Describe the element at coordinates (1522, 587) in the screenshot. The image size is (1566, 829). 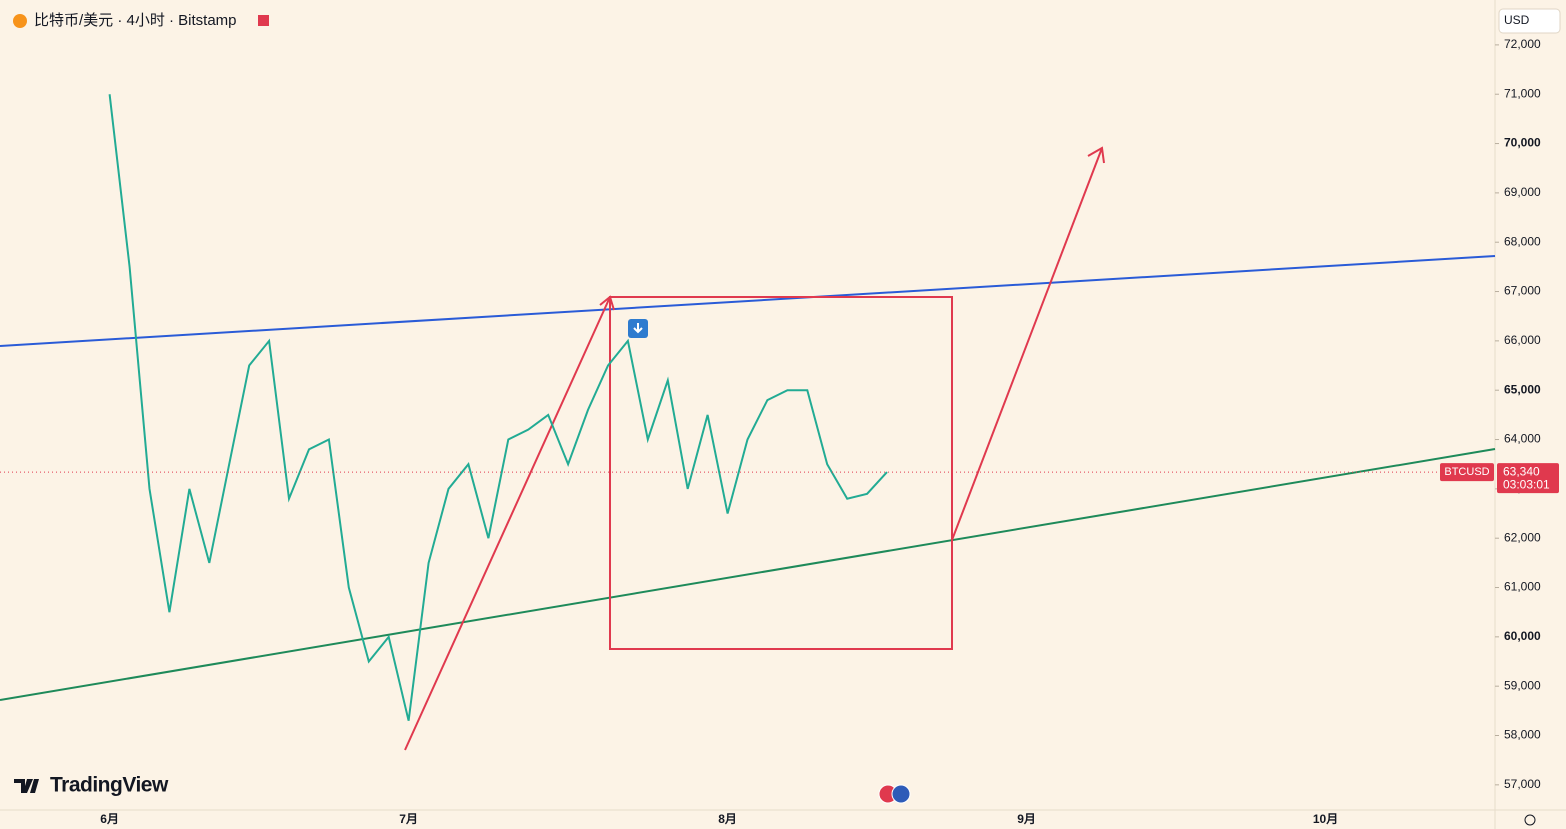
I see `y-tick-label: 61,000` at that location.